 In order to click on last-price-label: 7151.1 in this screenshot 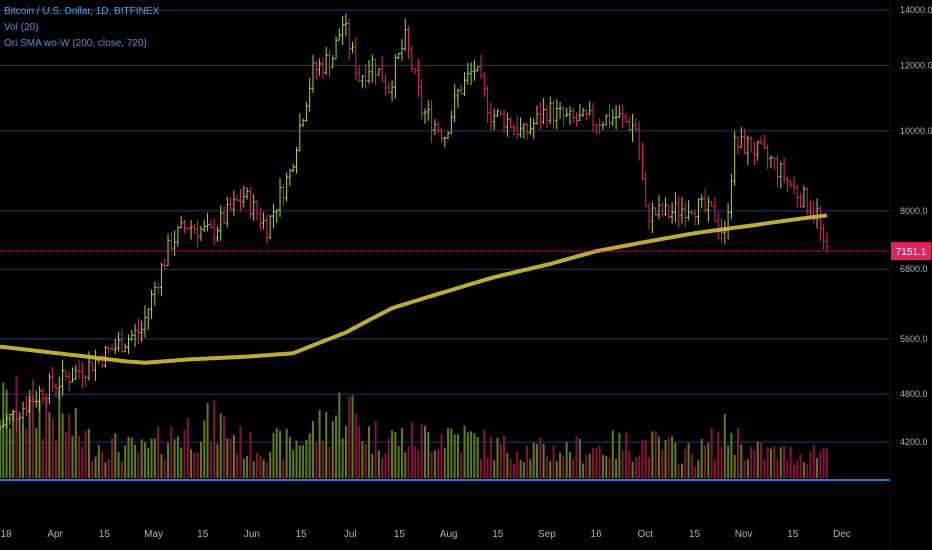, I will do `click(911, 252)`.